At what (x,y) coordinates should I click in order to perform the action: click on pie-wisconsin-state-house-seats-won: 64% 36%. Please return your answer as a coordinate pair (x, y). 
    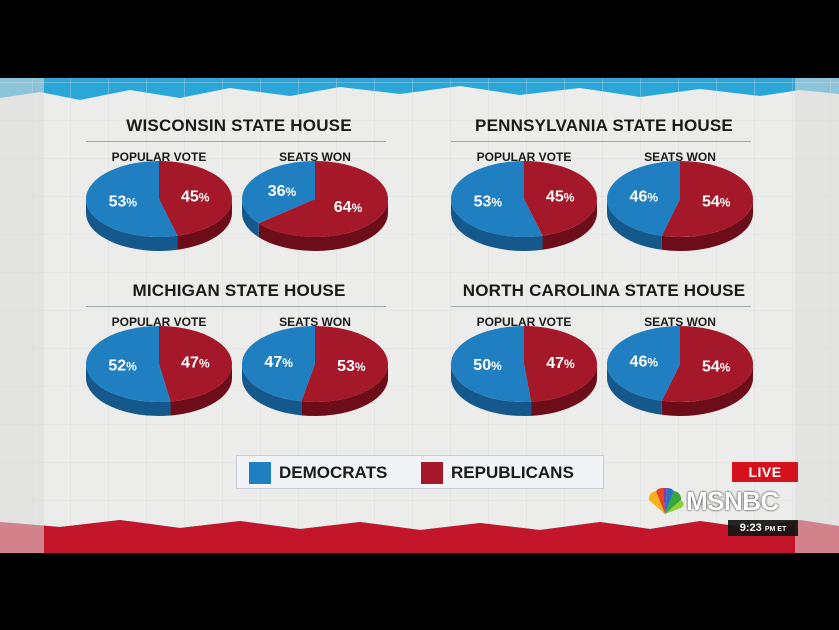
    Looking at the image, I should click on (314, 206).